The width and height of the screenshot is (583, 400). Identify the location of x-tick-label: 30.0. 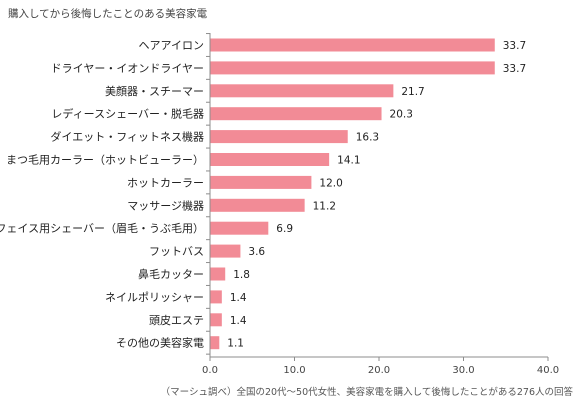
(463, 370).